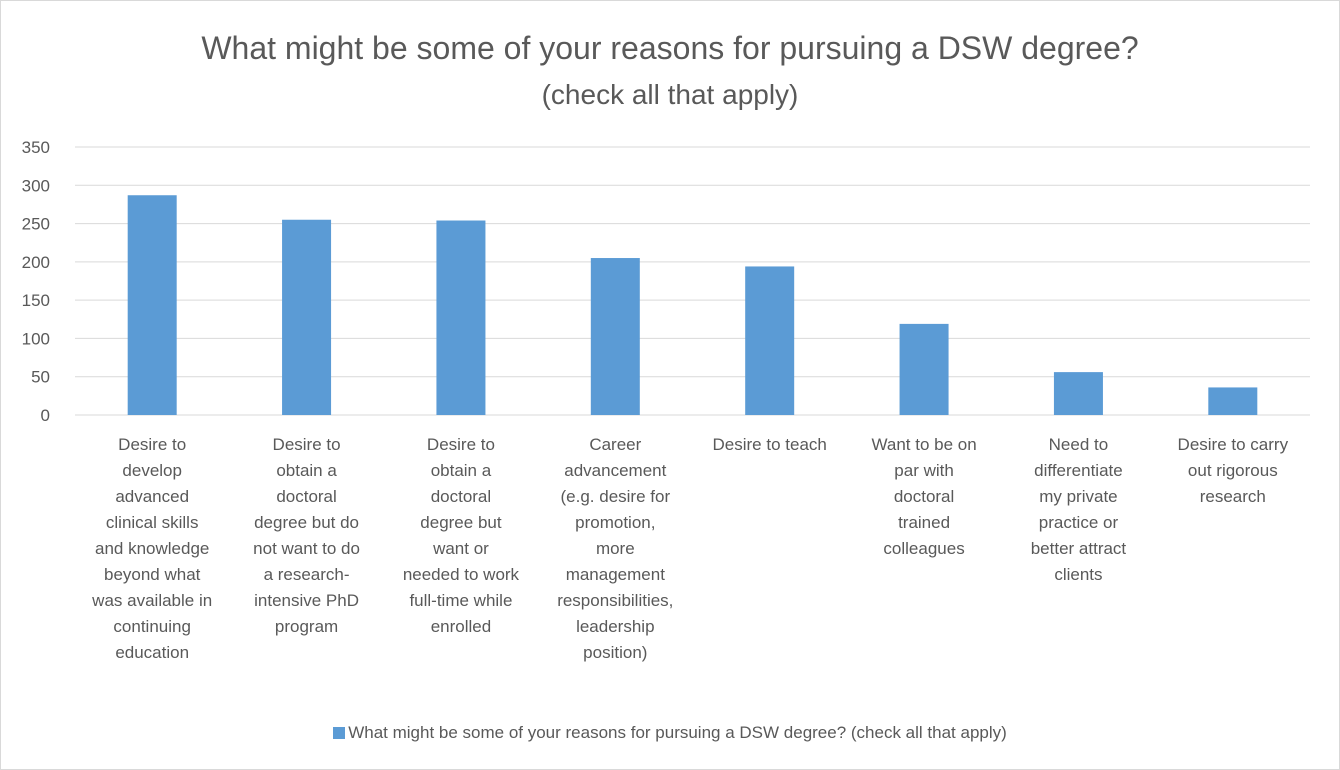 The width and height of the screenshot is (1340, 770). What do you see at coordinates (36, 224) in the screenshot?
I see `y-tick-label: 250` at bounding box center [36, 224].